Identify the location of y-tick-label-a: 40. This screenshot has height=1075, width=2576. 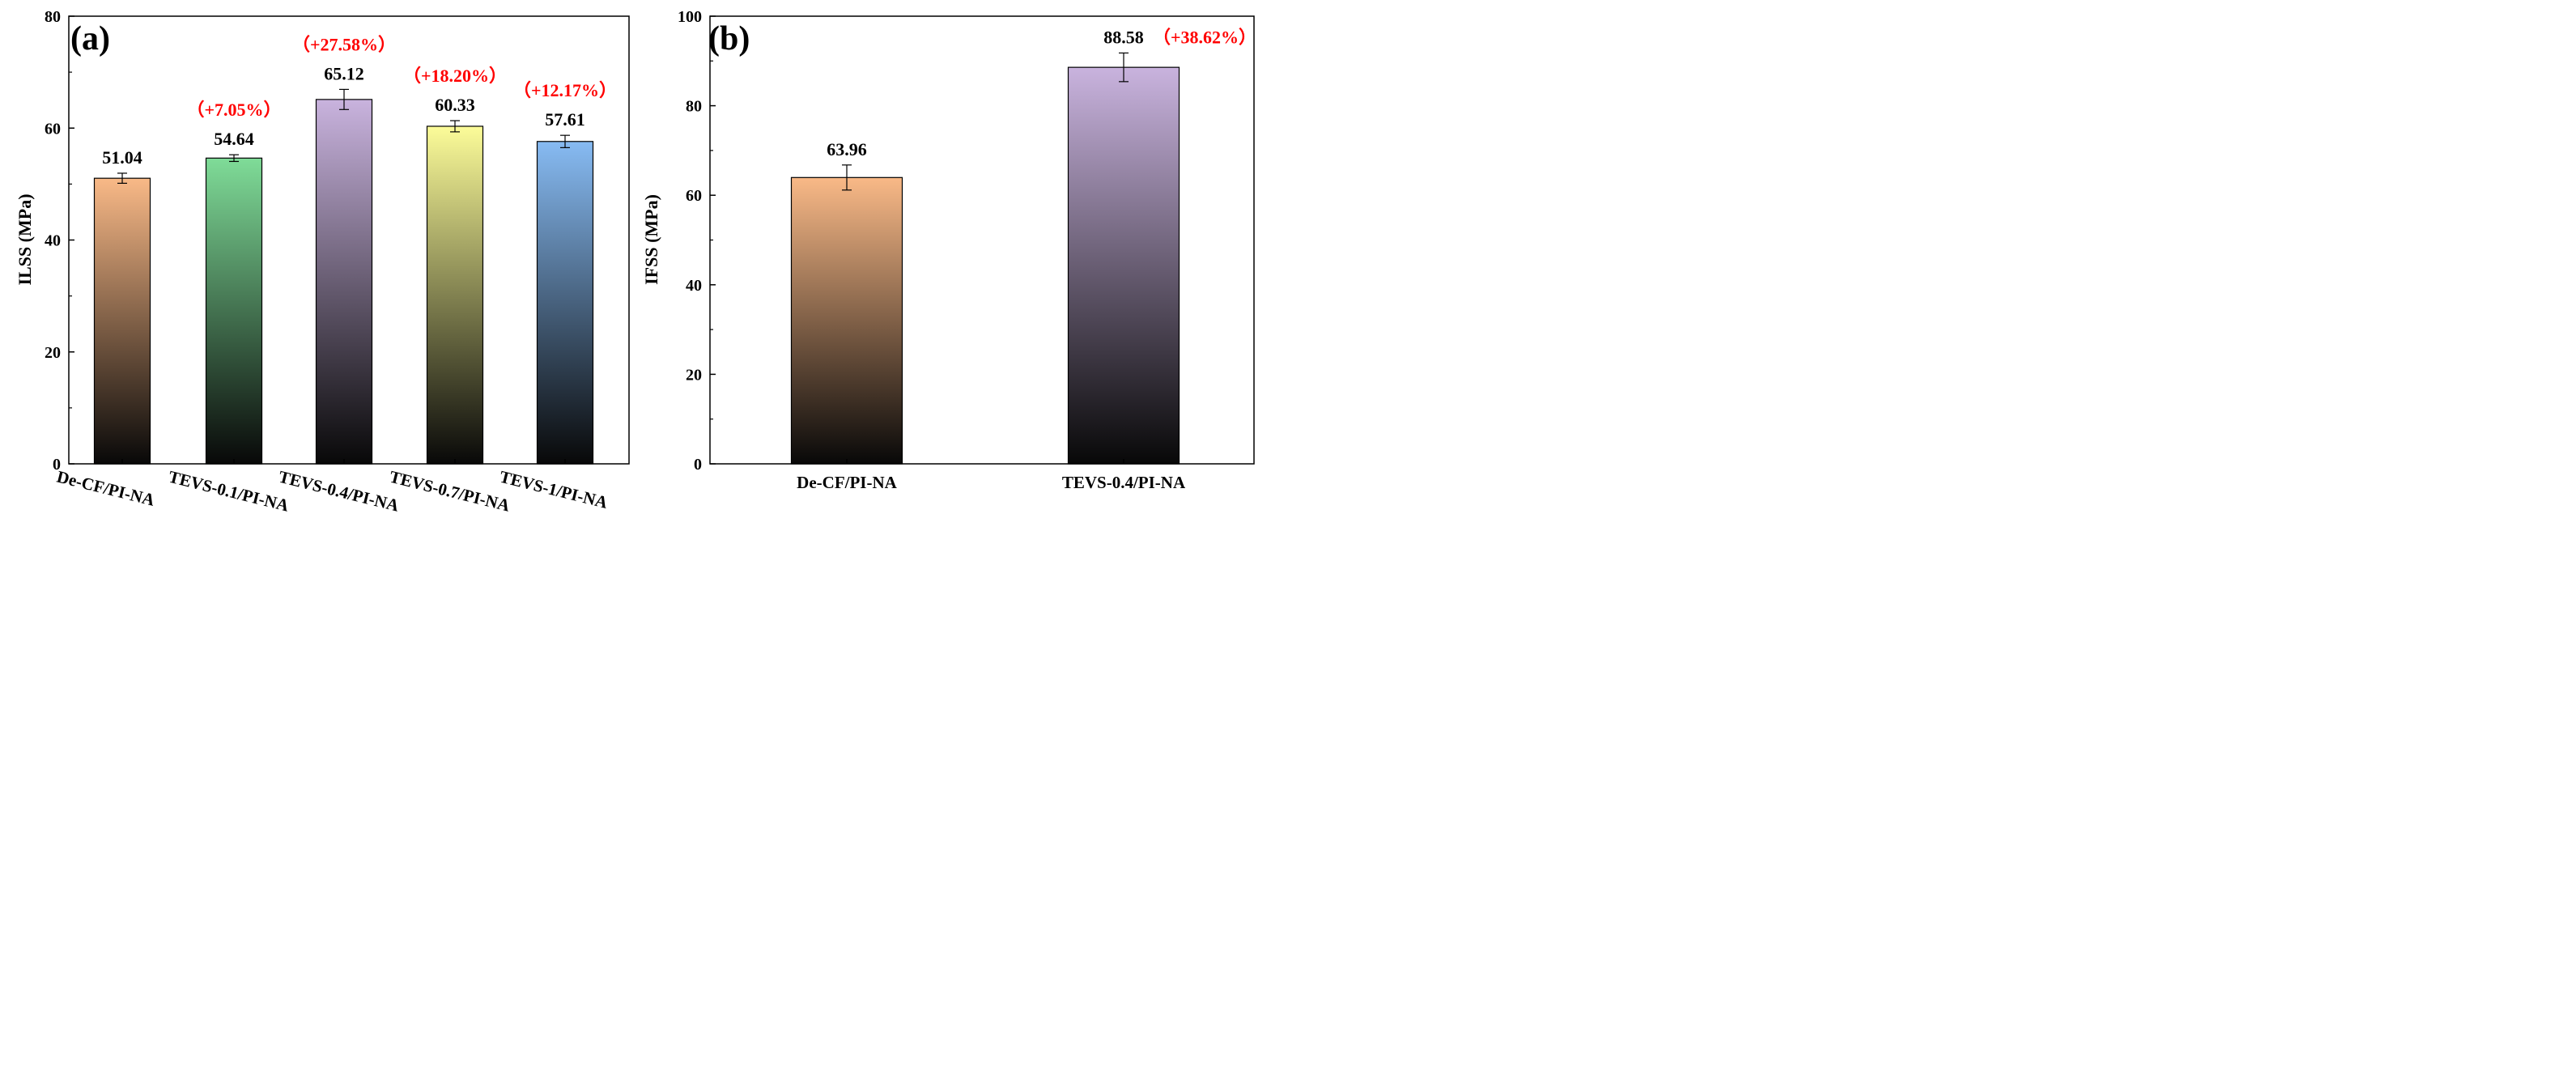
(53, 241).